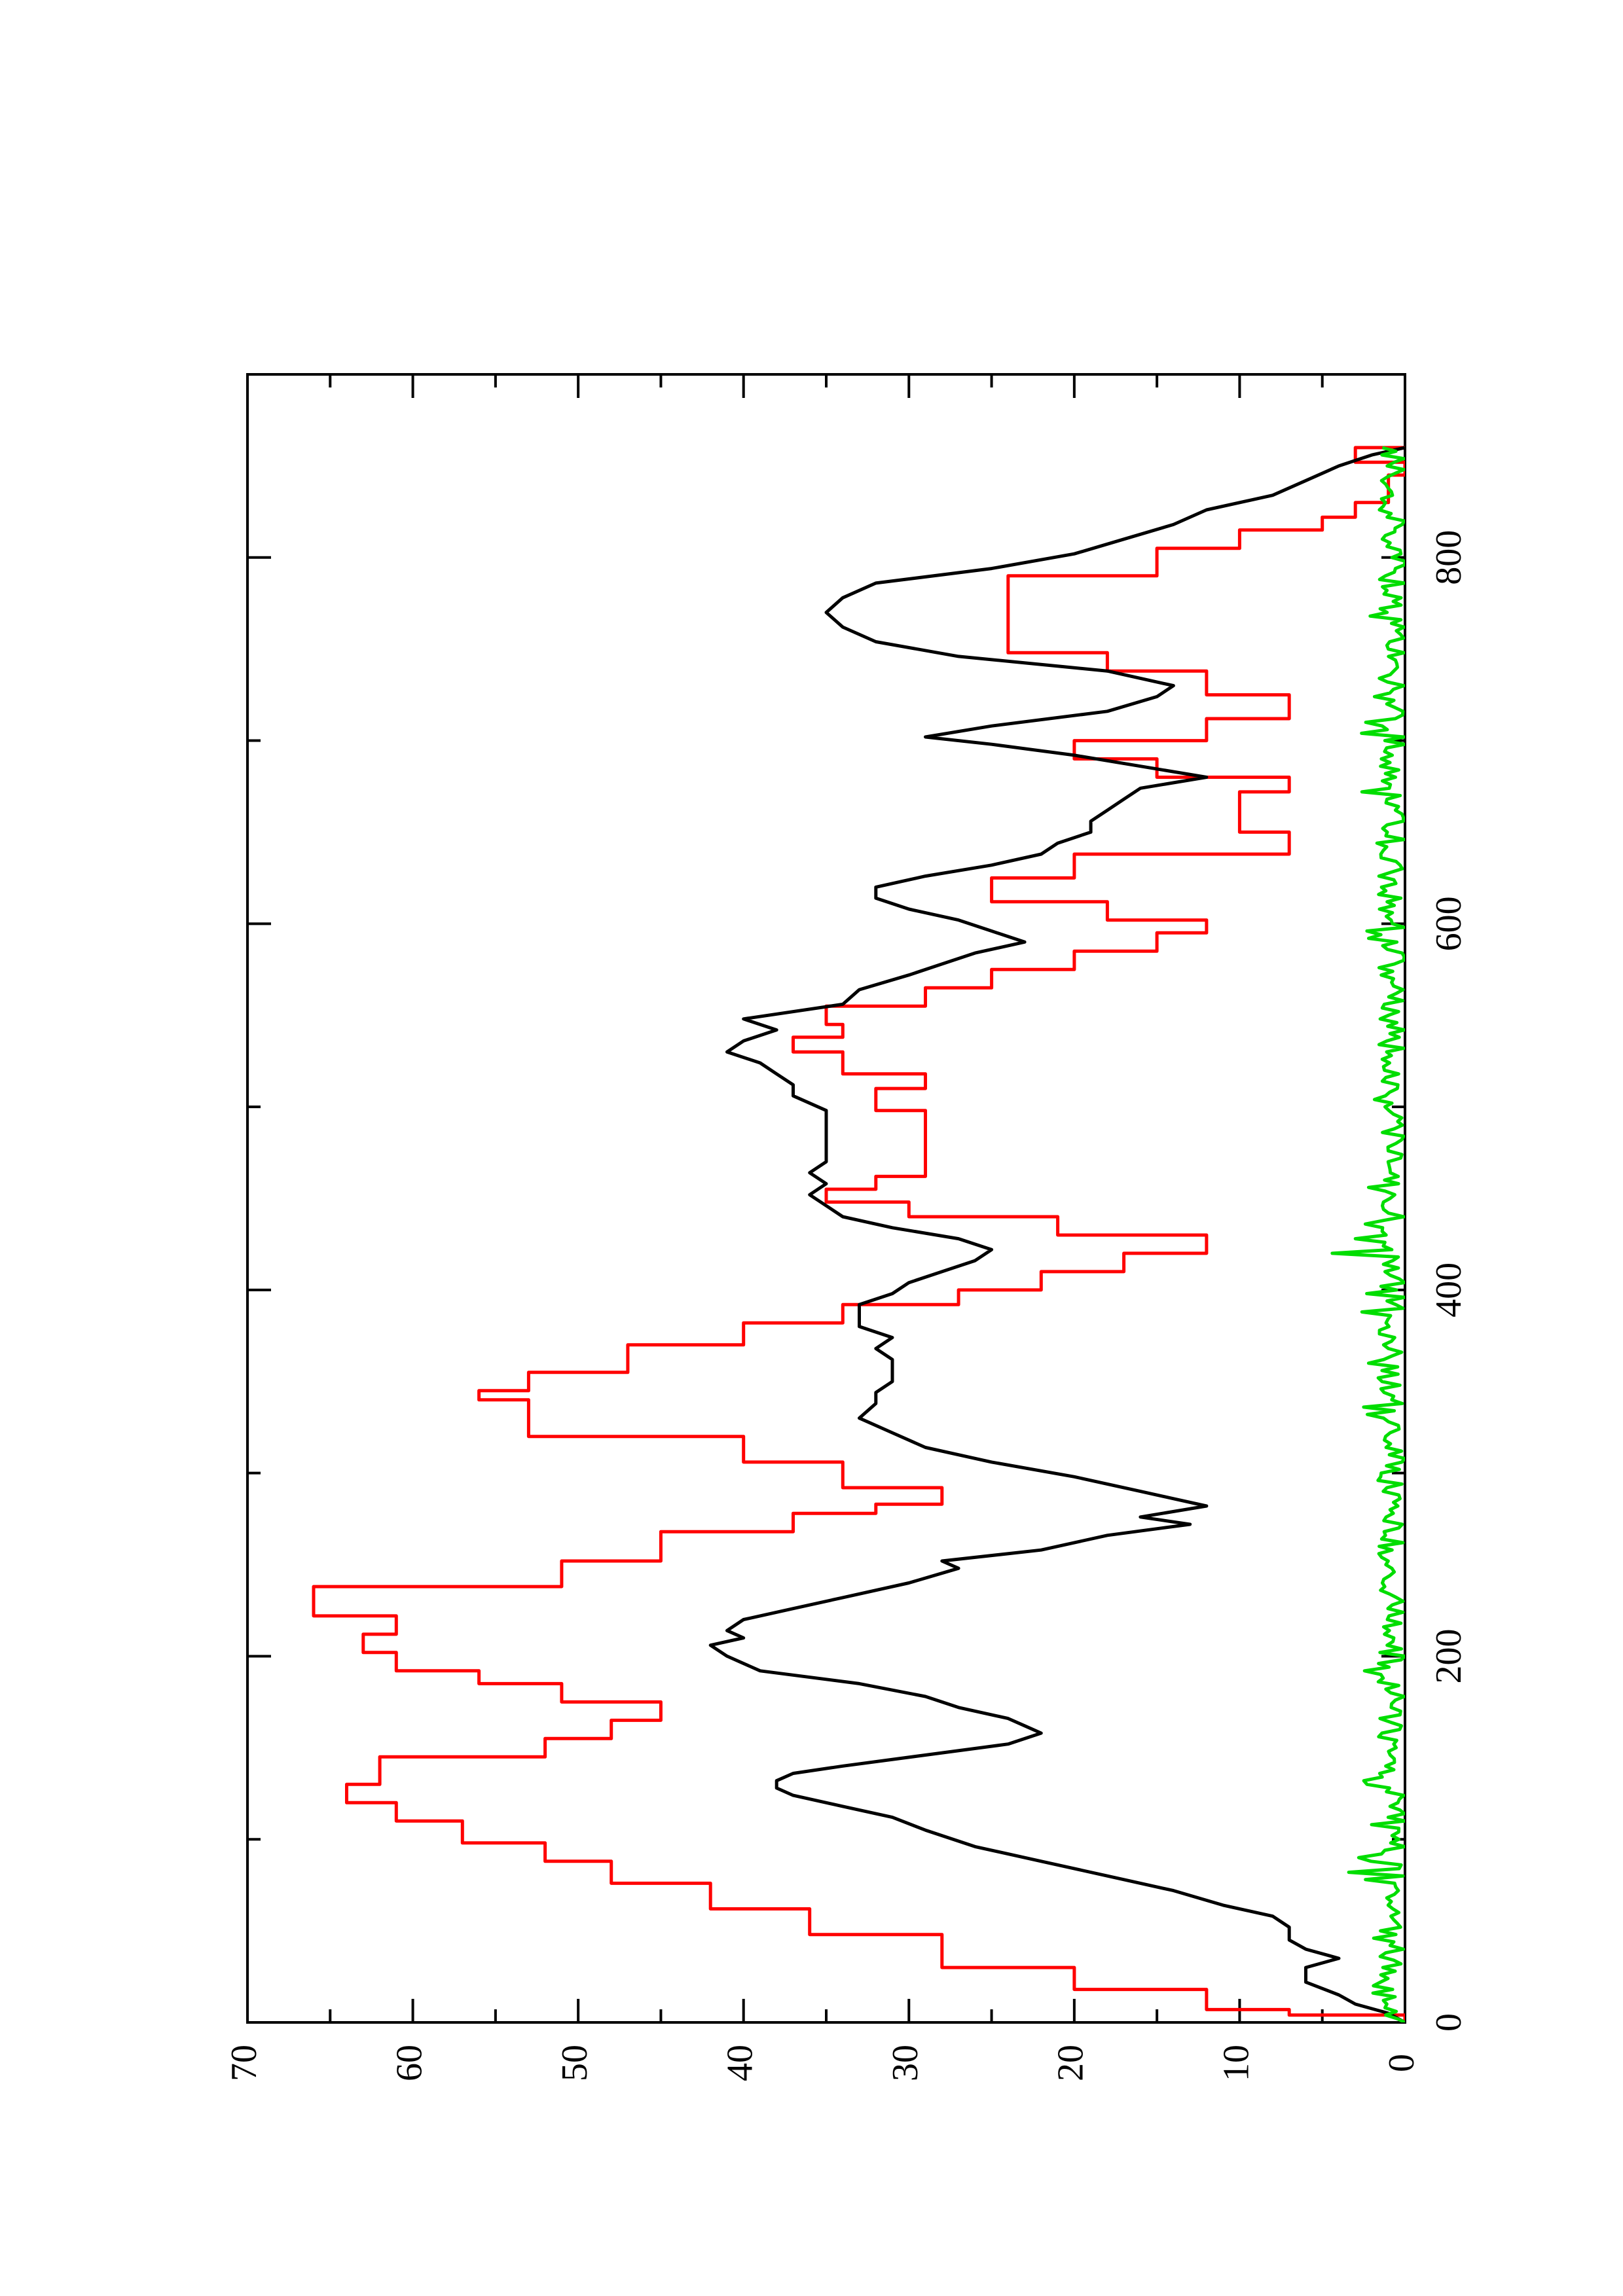  What do you see at coordinates (409, 2063) in the screenshot?
I see `y-tick-label: 60` at bounding box center [409, 2063].